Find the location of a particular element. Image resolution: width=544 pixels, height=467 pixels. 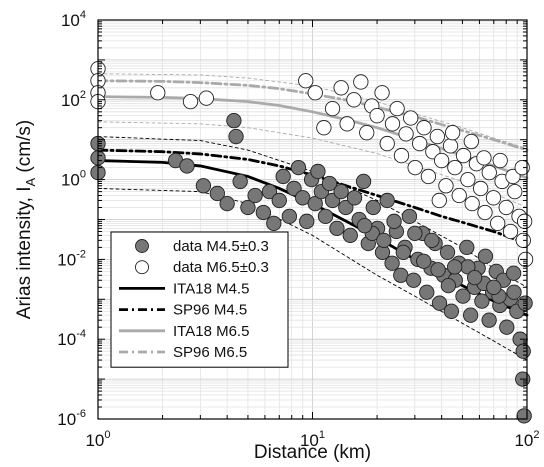

x-tick-label: 10¹ is located at coordinates (312, 439).